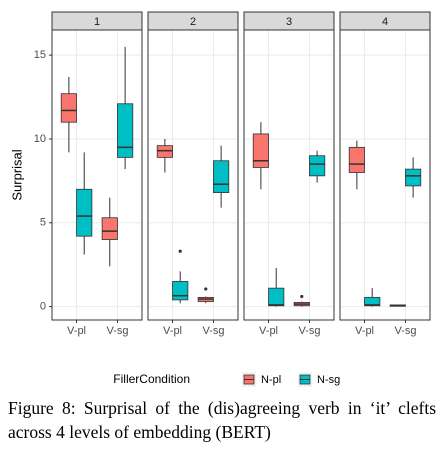 The image size is (445, 454). I want to click on y-tick-label: 10, so click(40, 139).